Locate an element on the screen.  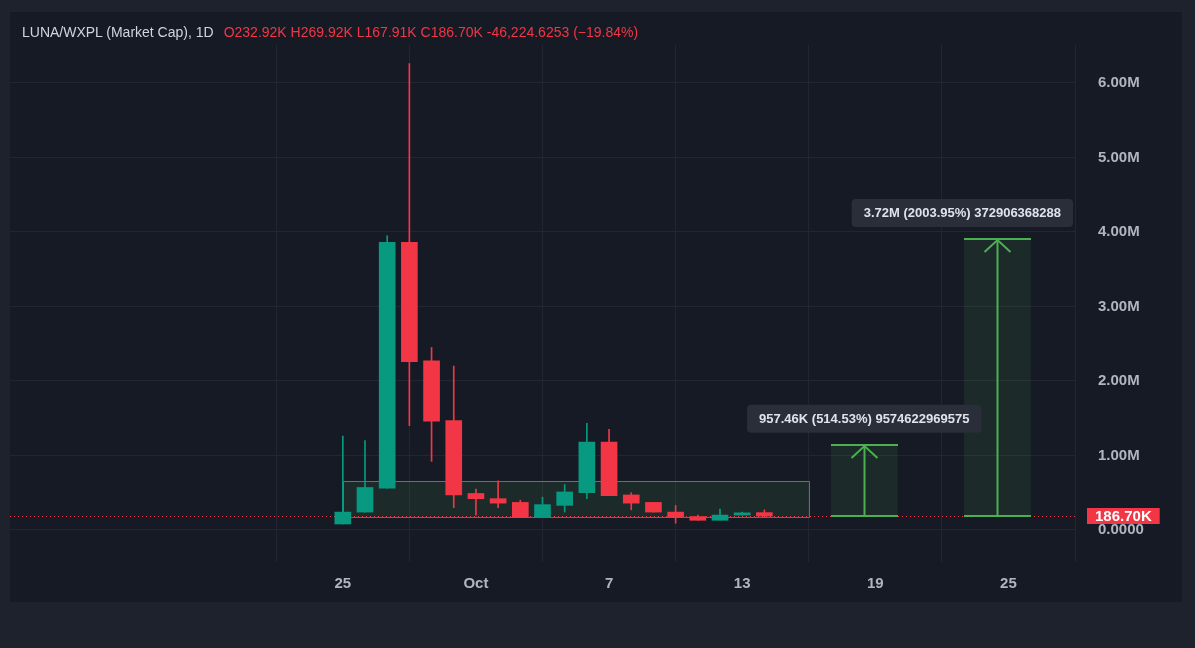
y-tick-label: 2.00M is located at coordinates (1119, 380).